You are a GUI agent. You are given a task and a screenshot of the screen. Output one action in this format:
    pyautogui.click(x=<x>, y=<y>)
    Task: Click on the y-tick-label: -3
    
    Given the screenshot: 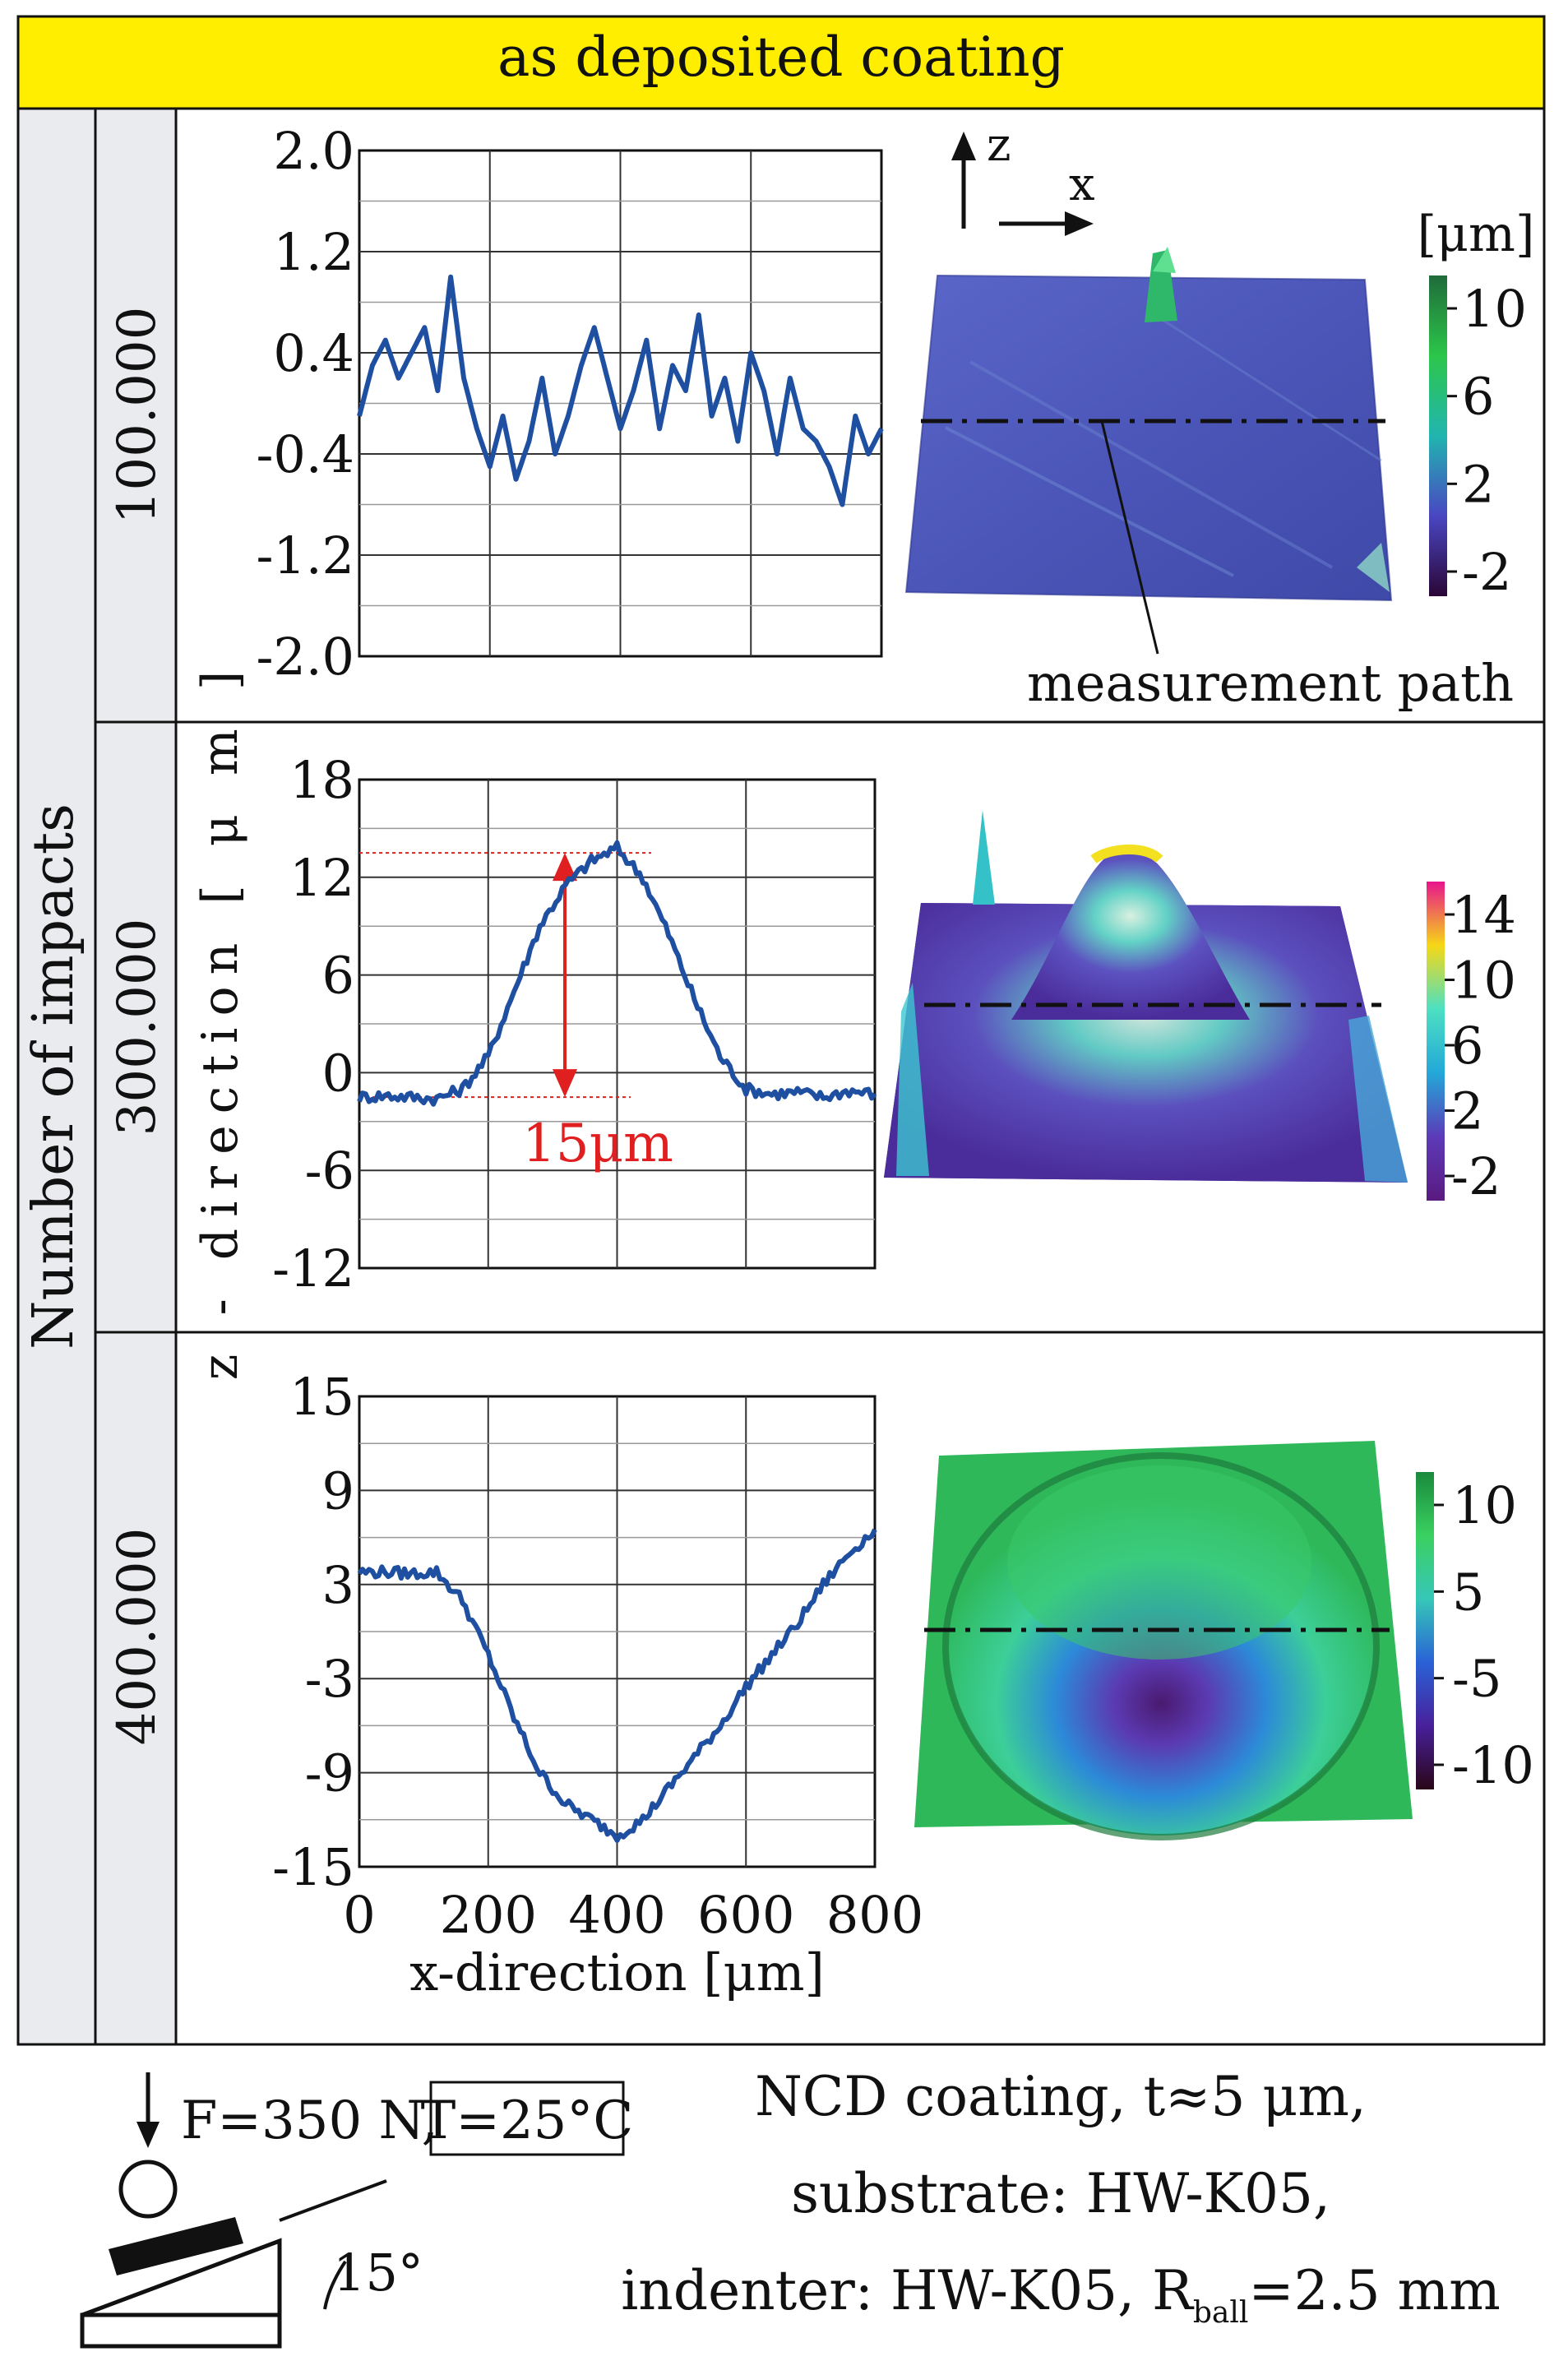 What is the action you would take?
    pyautogui.click(x=329, y=1679)
    